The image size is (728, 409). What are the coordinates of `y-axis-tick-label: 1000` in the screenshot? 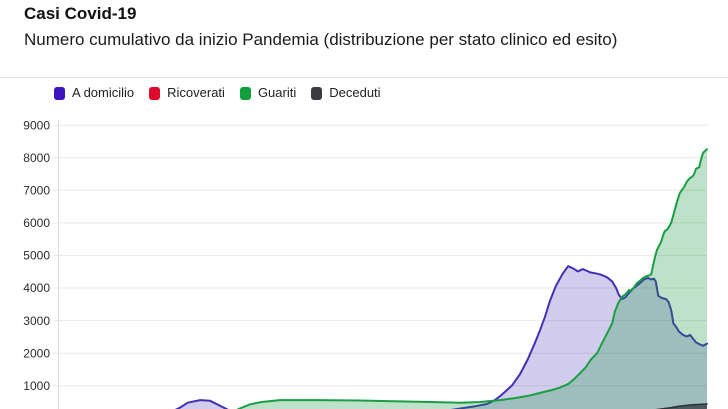 It's located at (36, 386).